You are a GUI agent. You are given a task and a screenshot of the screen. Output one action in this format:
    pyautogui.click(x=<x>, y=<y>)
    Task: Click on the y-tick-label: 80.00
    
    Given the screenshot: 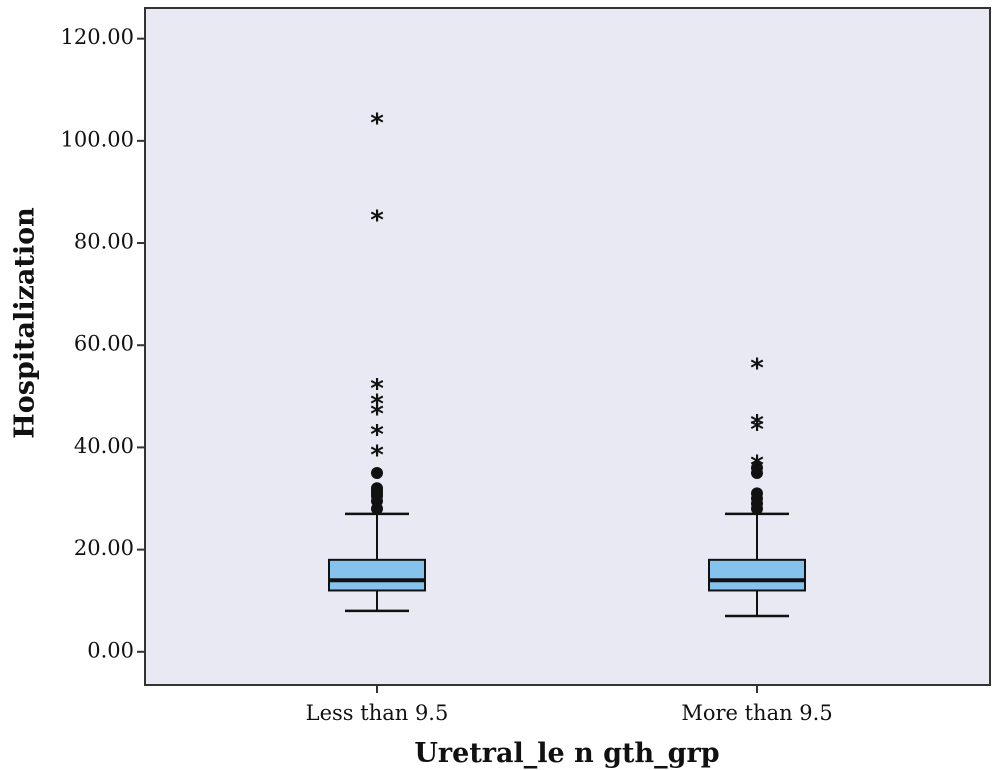 What is the action you would take?
    pyautogui.click(x=104, y=242)
    